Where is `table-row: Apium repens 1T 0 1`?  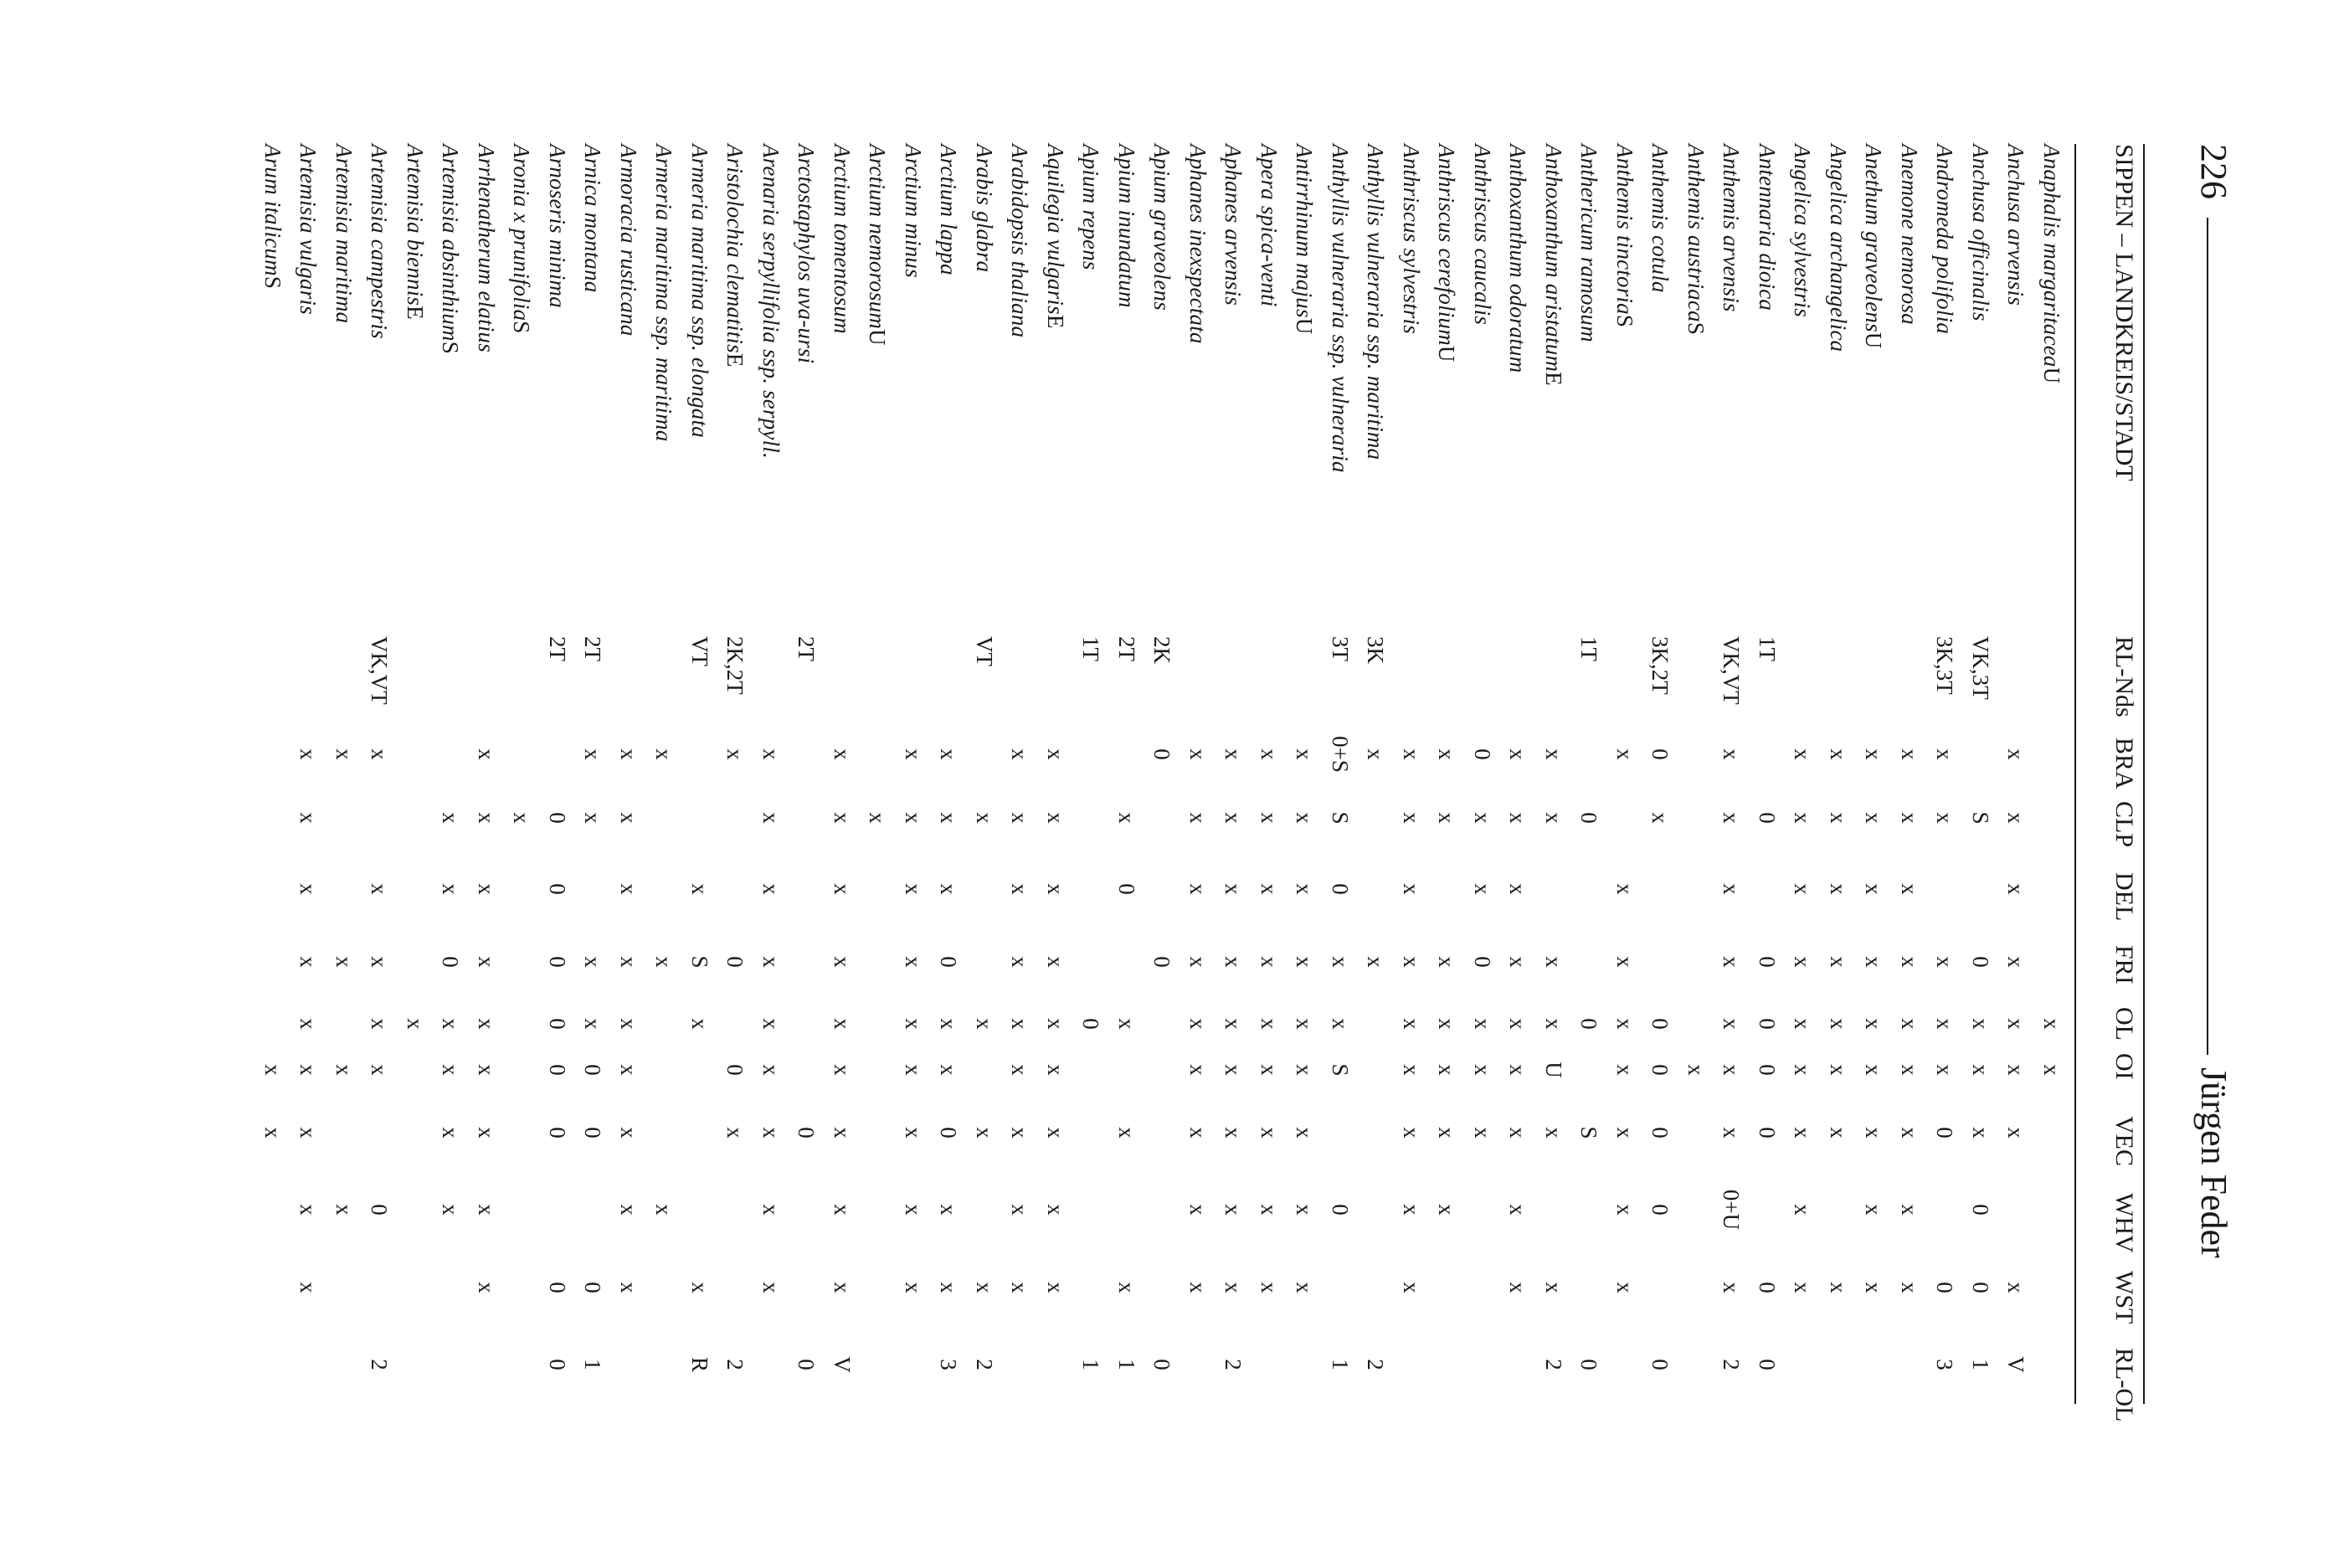
table-row: Apium repens 1T 0 1 is located at coordinates (1091, 784).